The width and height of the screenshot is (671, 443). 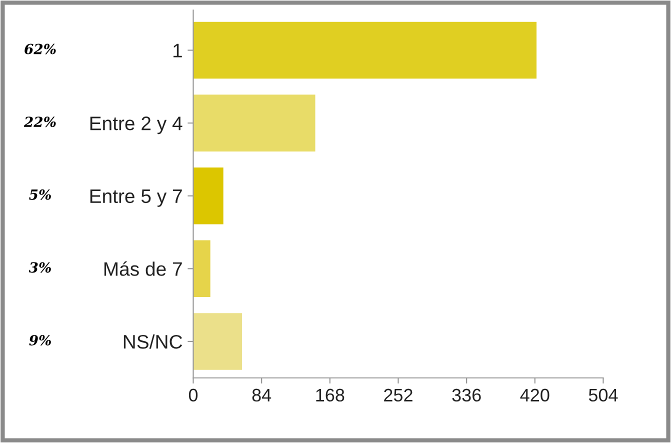 I want to click on text: 62%, so click(x=40, y=49).